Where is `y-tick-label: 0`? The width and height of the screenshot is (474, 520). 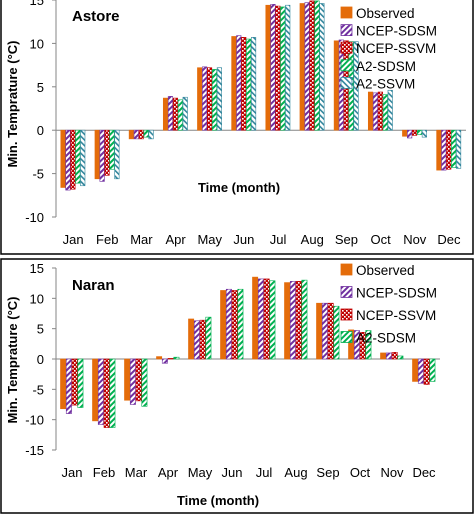
y-tick-label: 0 is located at coordinates (40, 130).